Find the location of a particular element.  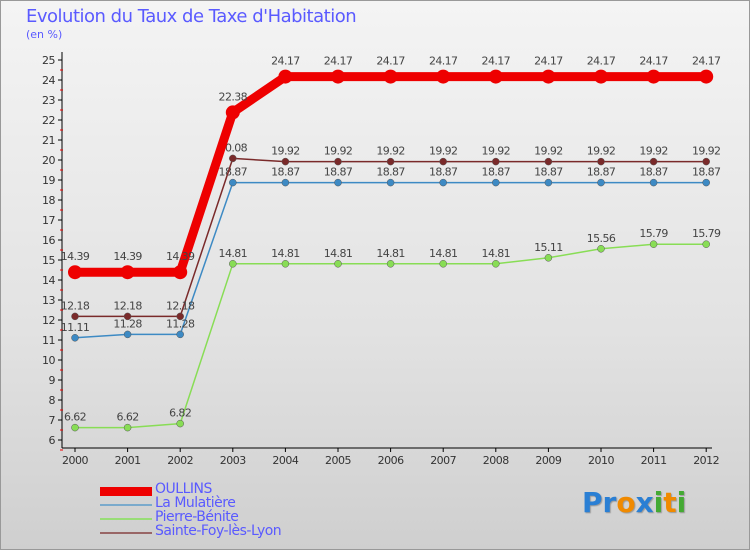

y-tick-label: 16 is located at coordinates (48, 240).